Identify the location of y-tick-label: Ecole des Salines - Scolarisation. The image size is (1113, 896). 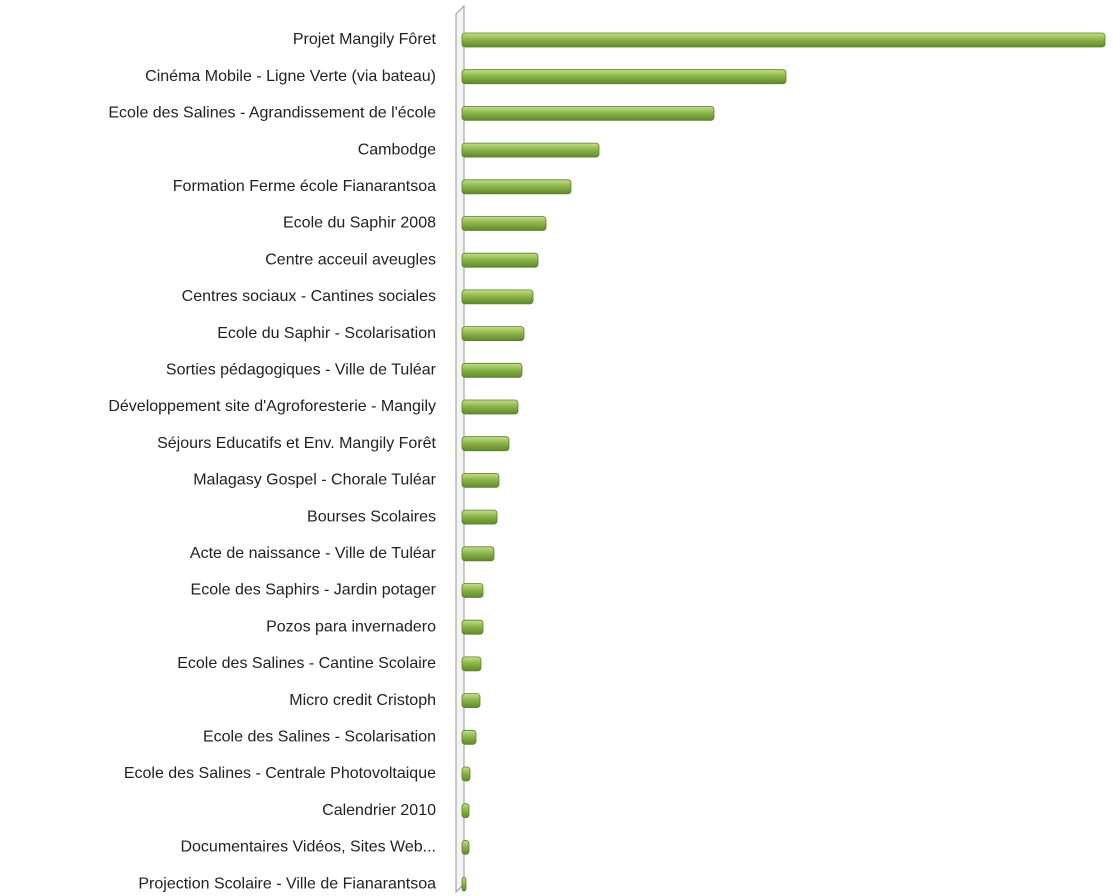
(319, 737).